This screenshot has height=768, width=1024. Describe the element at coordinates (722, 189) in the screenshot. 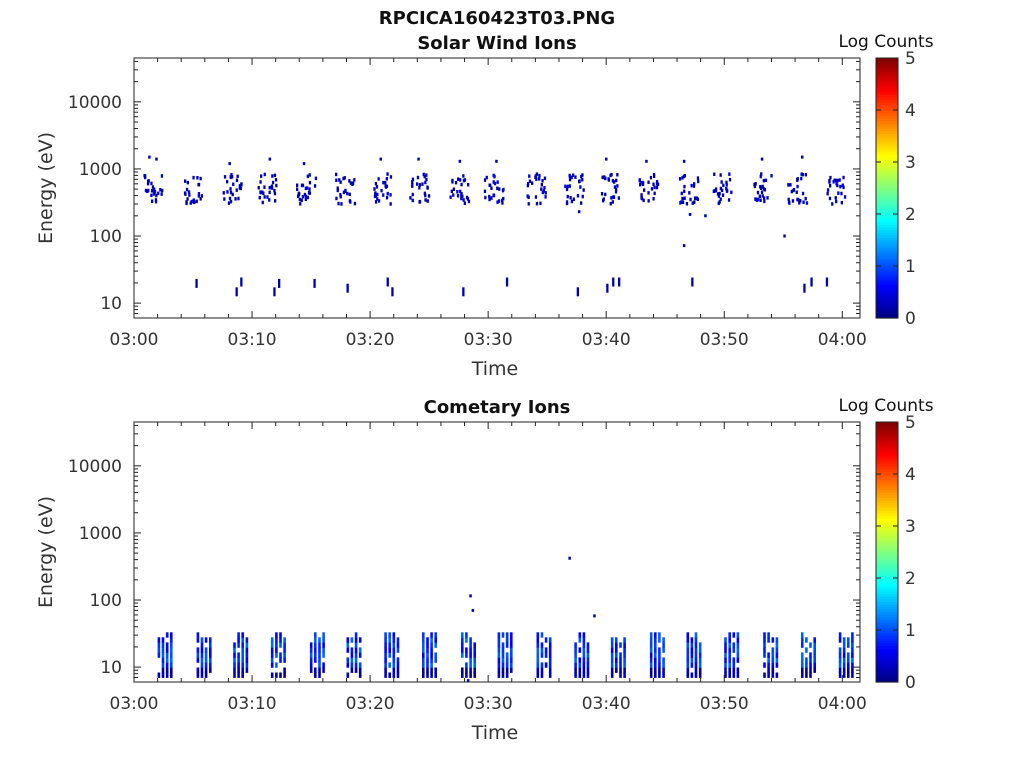

I see `solar-wind-burst` at that location.